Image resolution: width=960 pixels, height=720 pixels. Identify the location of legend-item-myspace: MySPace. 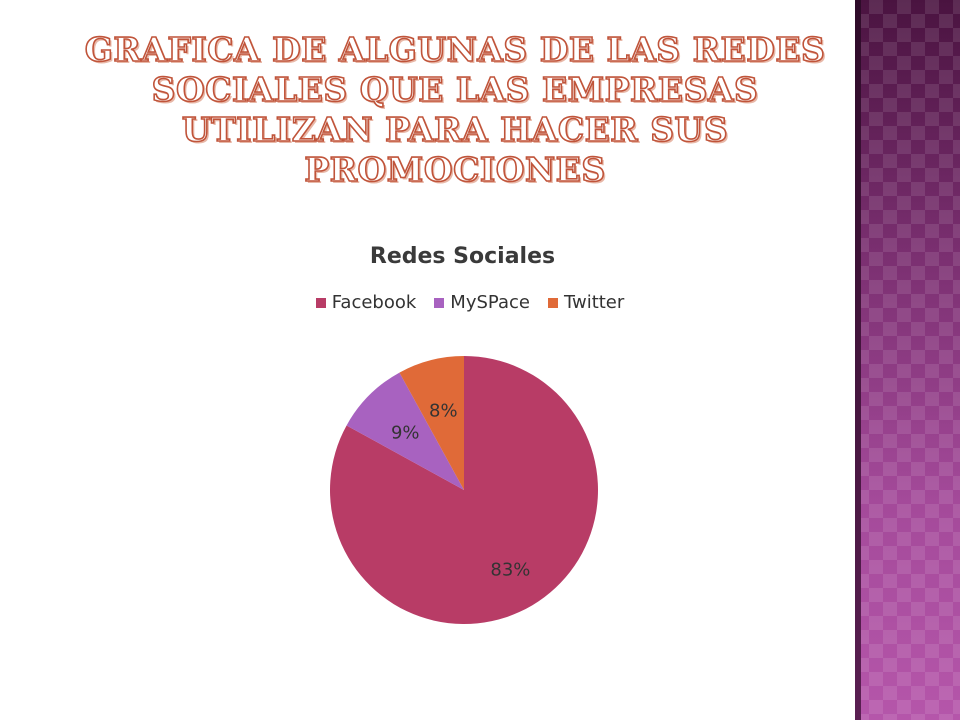
(482, 302).